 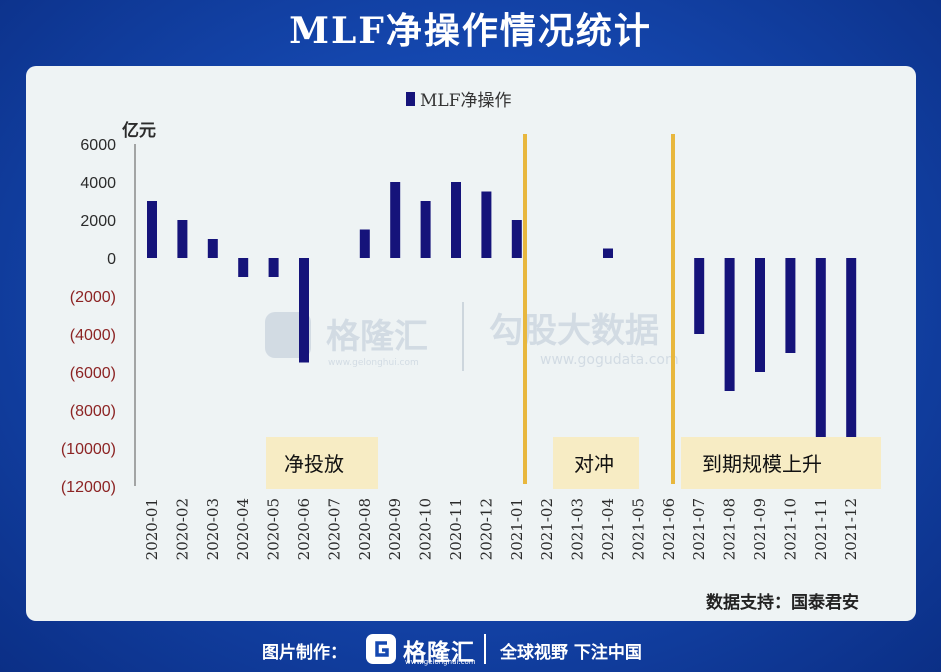 I want to click on x-tick-label: 2021-09, so click(x=760, y=529).